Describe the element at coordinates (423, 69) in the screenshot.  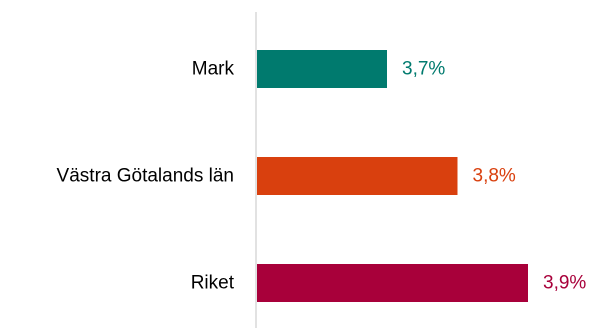
I see `value-label-0: 3,7%` at that location.